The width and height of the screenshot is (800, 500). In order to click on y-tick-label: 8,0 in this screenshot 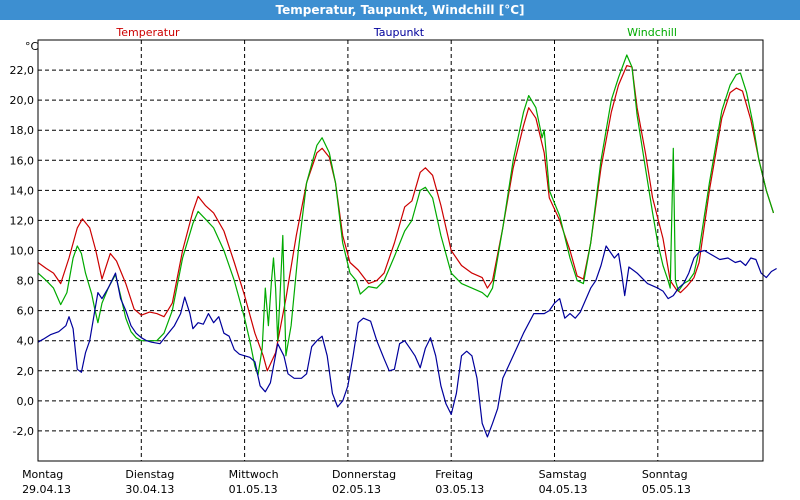, I will do `click(26, 281)`.